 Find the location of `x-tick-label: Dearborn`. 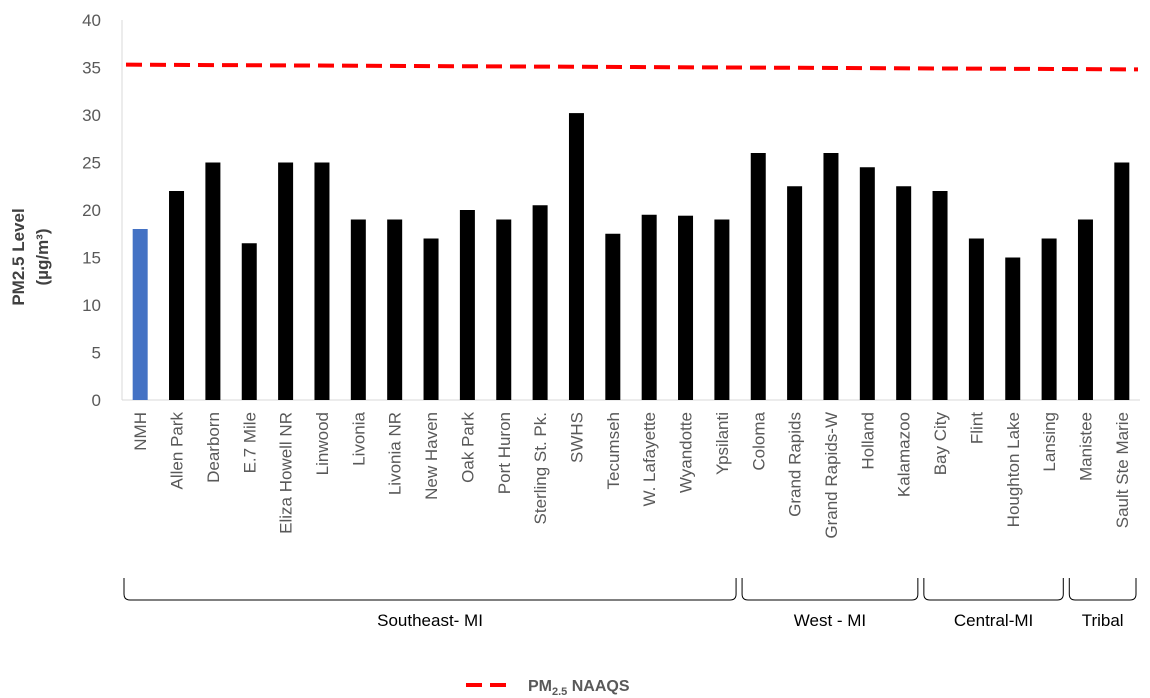

x-tick-label: Dearborn is located at coordinates (213, 447).